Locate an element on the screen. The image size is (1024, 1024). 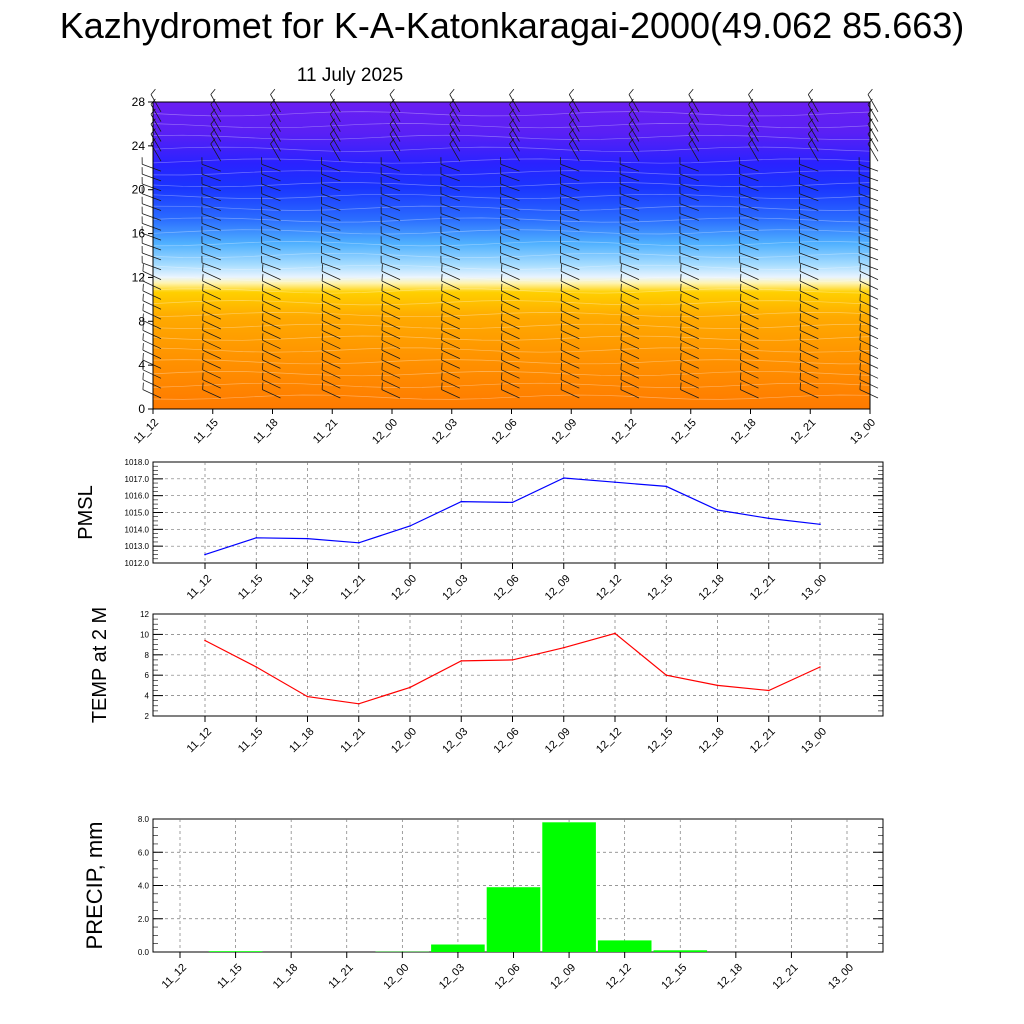
y-tick-label: 8 is located at coordinates (141, 321).